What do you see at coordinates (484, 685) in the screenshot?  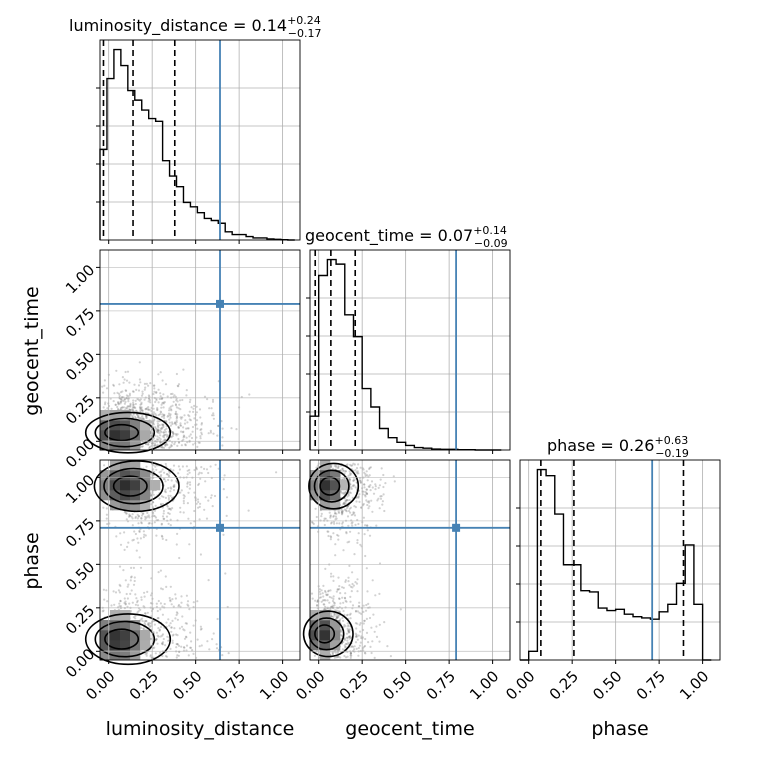 I see `x-tick-label: 1.00` at bounding box center [484, 685].